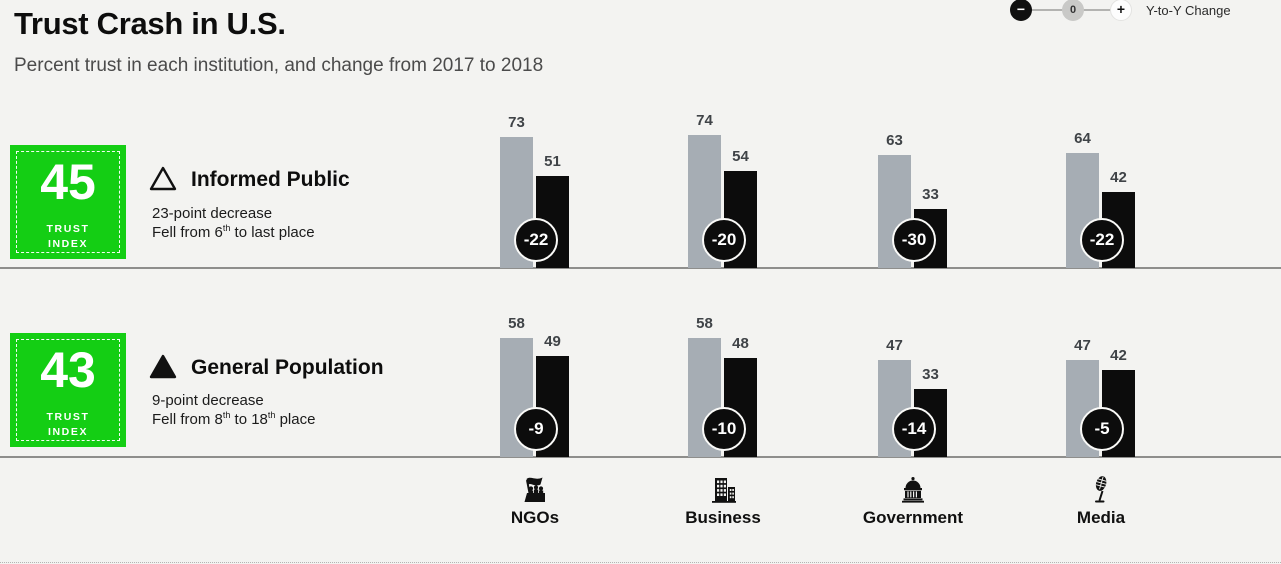  Describe the element at coordinates (516, 122) in the screenshot. I see `value-2017: 73` at that location.